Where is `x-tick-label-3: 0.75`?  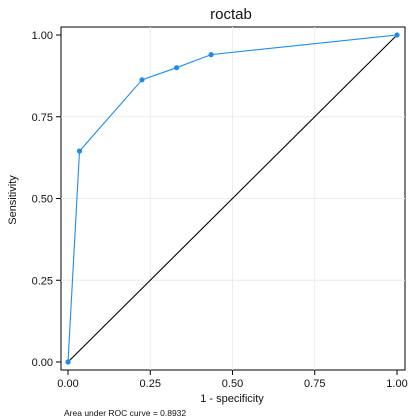
x-tick-label-3: 0.75 is located at coordinates (314, 384).